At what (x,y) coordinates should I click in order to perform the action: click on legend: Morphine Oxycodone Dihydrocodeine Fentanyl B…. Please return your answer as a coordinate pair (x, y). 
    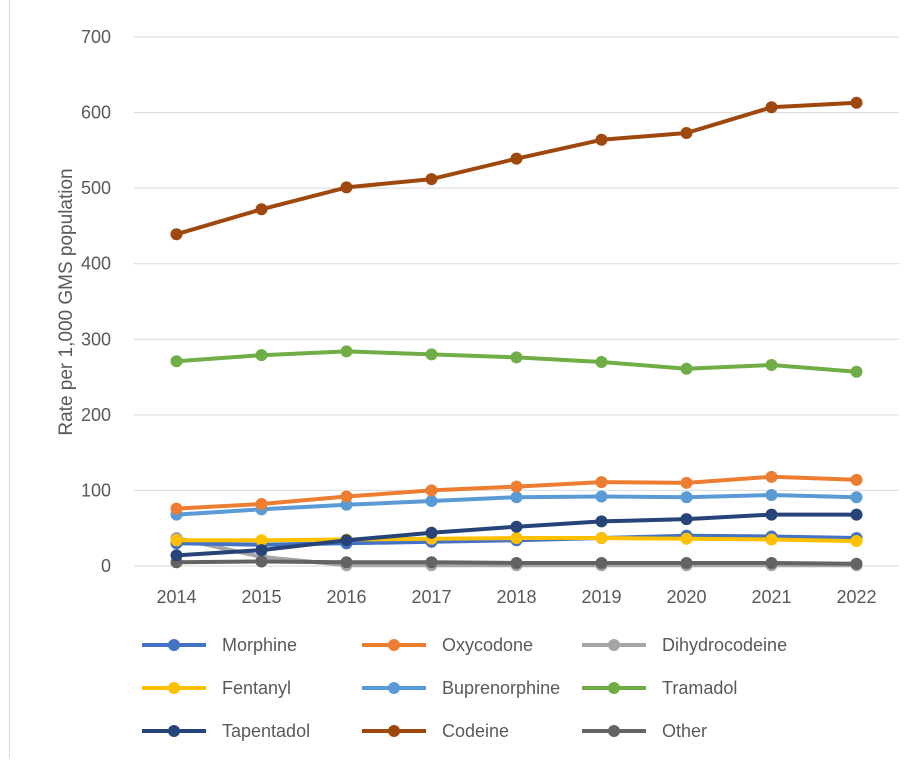
    Looking at the image, I should click on (464, 688).